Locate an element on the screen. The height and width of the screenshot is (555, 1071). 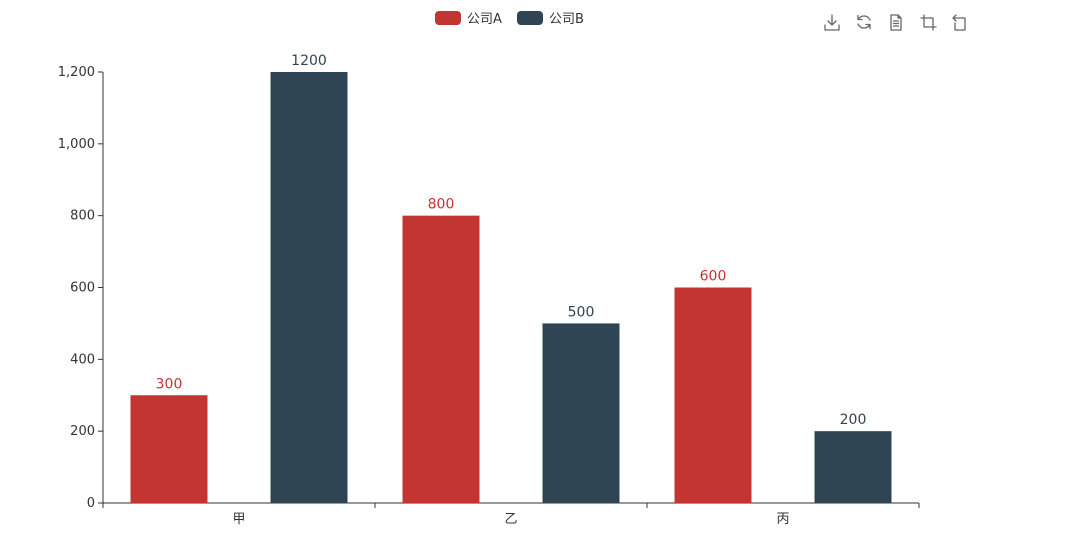
legend: 公司A 公司B is located at coordinates (509, 19).